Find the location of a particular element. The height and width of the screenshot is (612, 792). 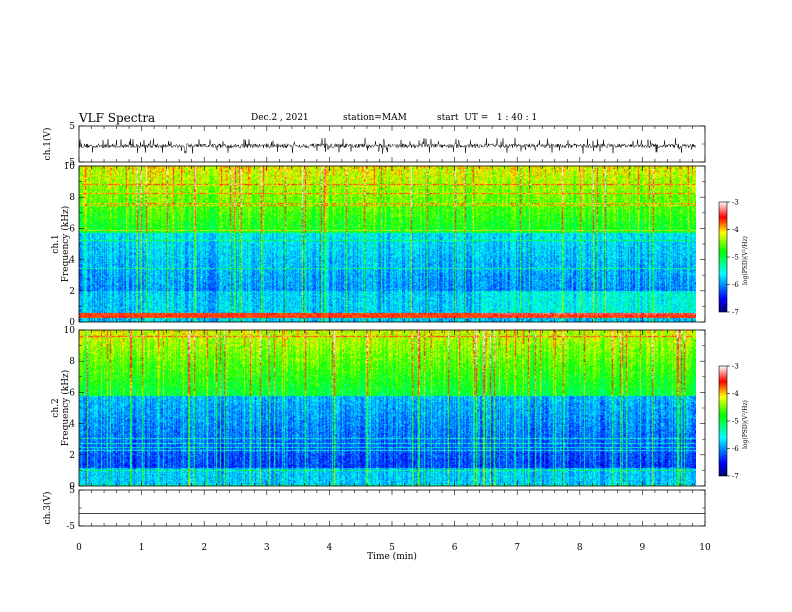

x-tick-label: 2 is located at coordinates (204, 548).